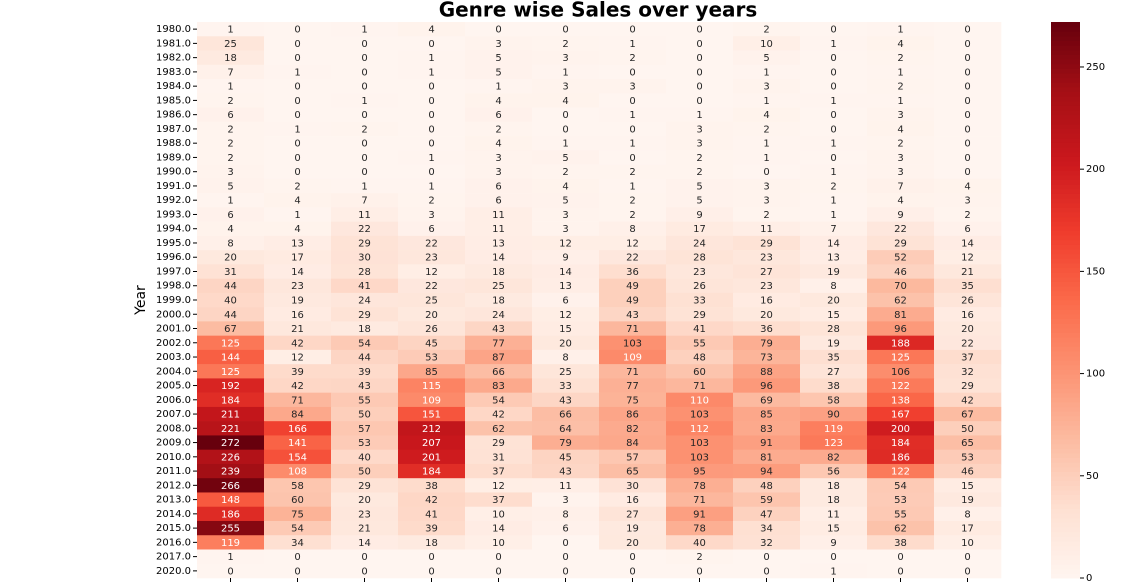 This screenshot has height=584, width=1124. I want to click on cell-label: 30, so click(364, 258).